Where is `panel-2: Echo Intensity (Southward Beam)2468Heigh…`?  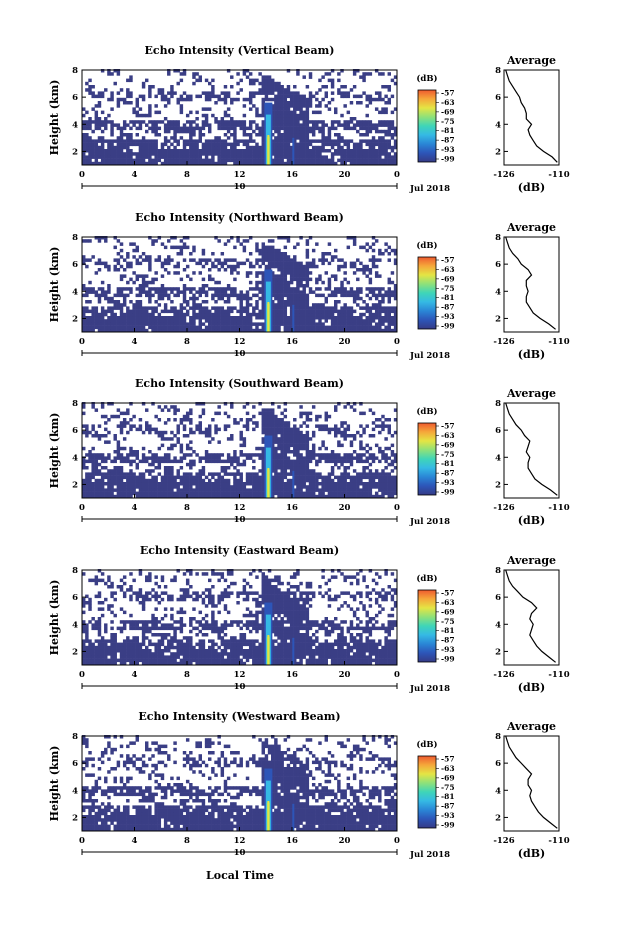 panel-2: Echo Intensity (Southward Beam)2468Heigh… is located at coordinates (309, 452).